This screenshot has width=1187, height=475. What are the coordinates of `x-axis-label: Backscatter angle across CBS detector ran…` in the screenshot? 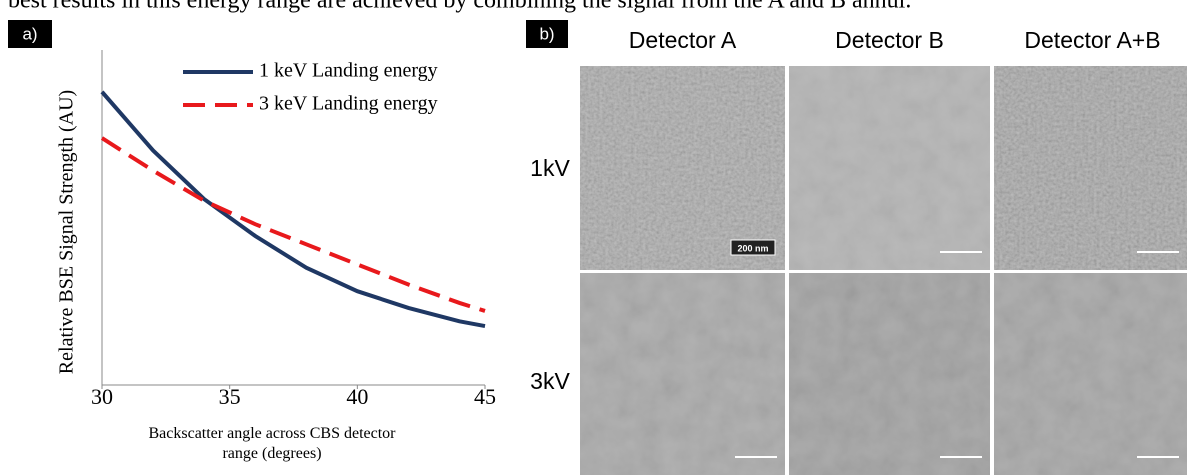 It's located at (272, 443).